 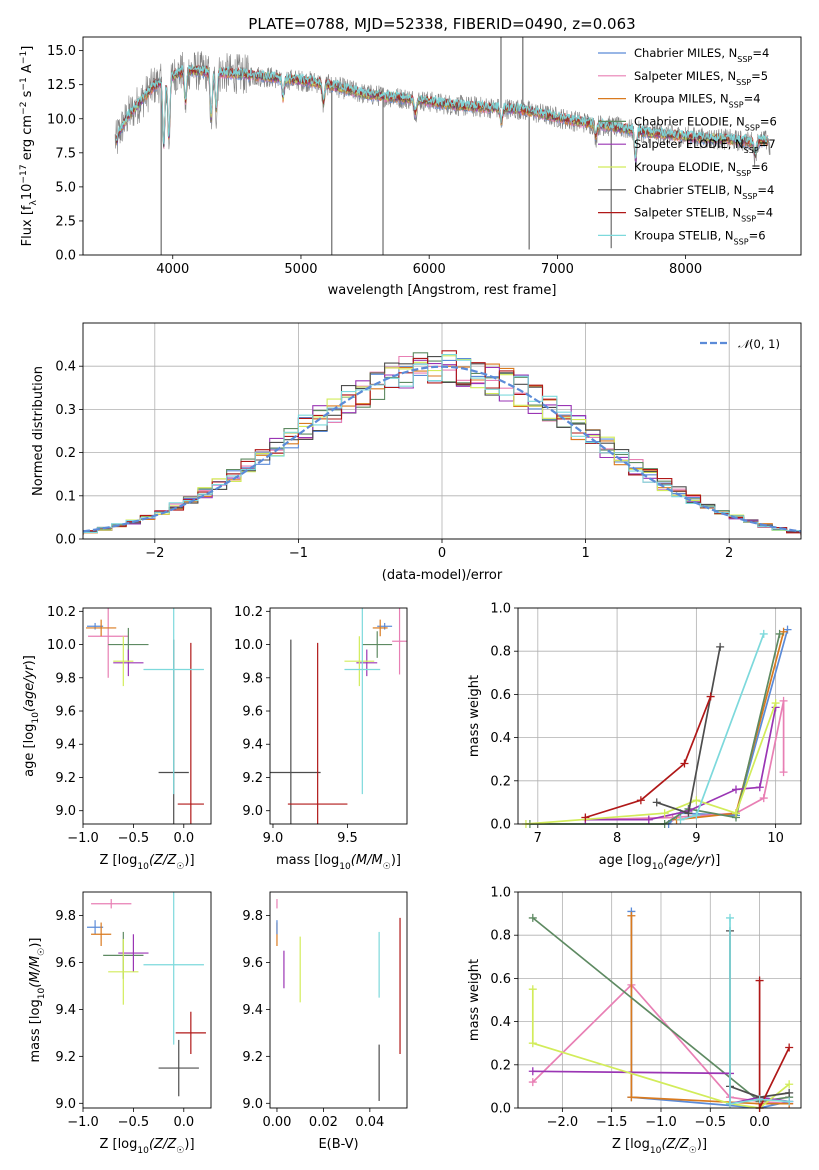 I want to click on massweight_vs_age-xlabel: age [log10(age/yr)], so click(x=660, y=862).